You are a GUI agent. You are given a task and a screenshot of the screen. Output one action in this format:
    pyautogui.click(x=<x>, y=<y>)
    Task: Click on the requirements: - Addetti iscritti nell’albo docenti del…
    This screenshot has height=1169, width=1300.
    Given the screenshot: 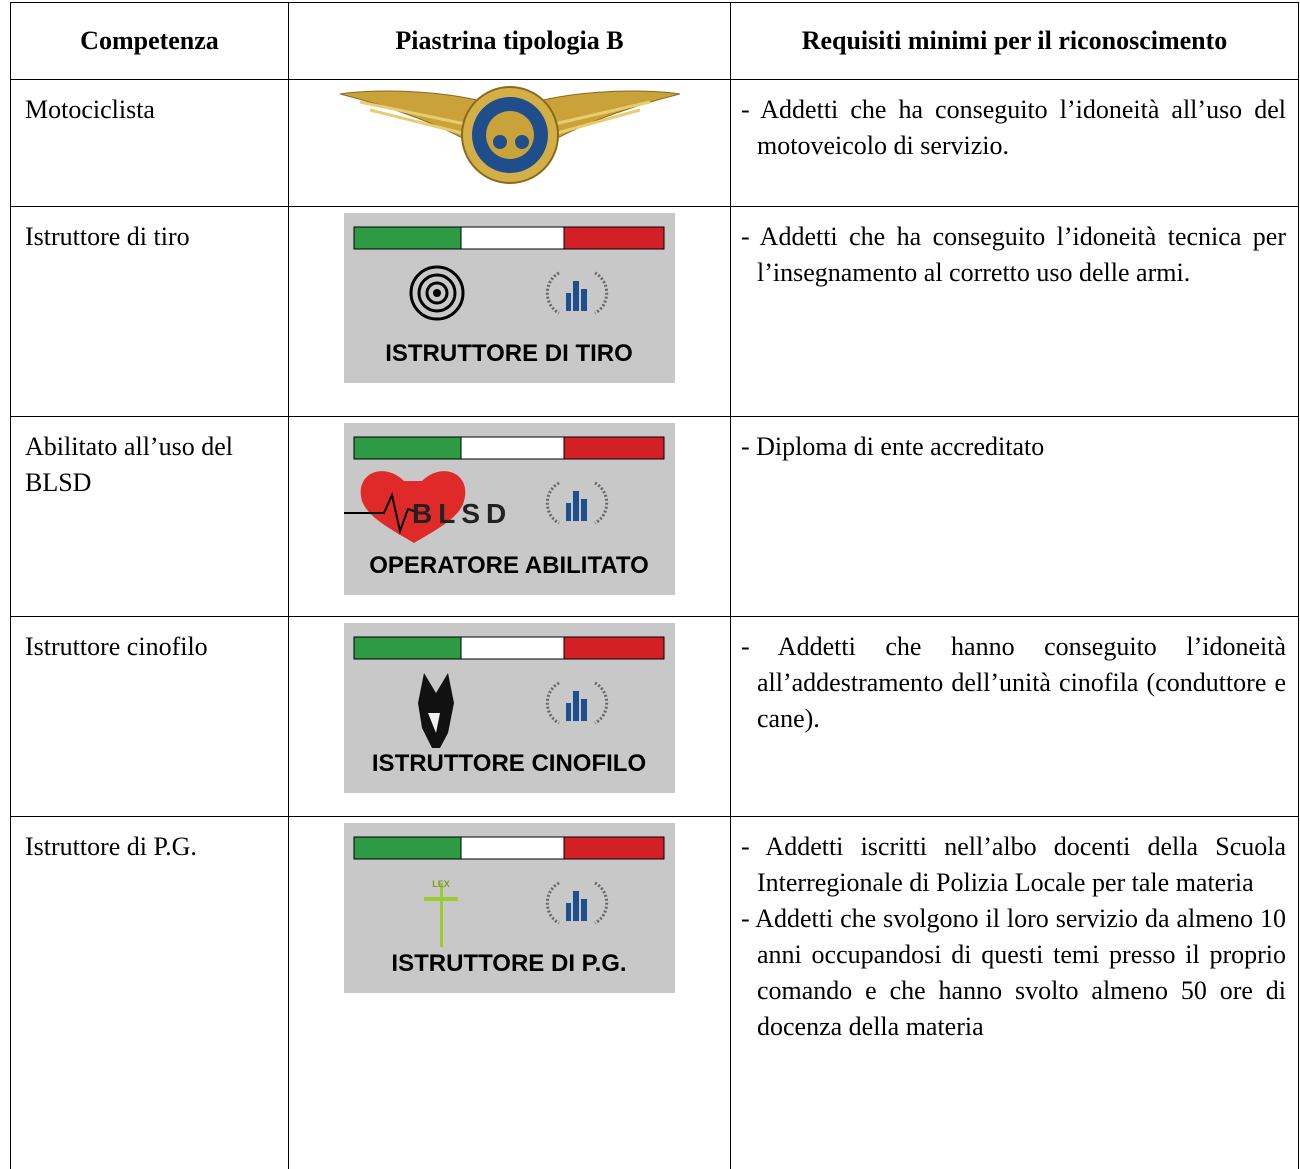 What is the action you would take?
    pyautogui.click(x=1014, y=992)
    